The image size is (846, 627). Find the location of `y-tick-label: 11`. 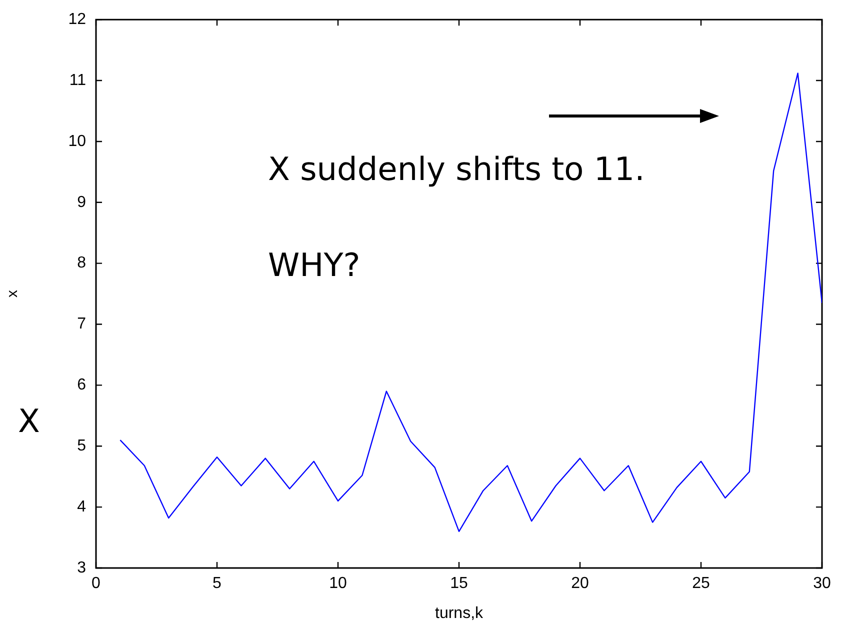

y-tick-label: 11 is located at coordinates (77, 80).